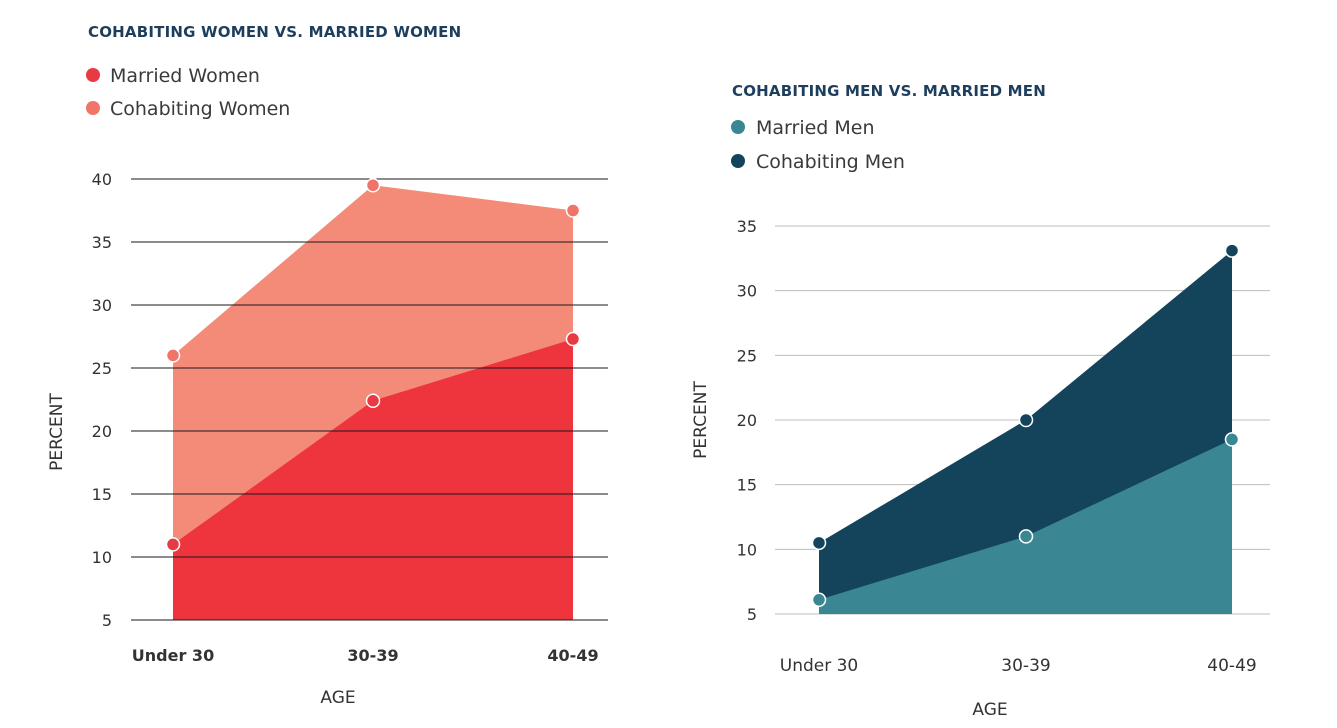 Image resolution: width=1337 pixels, height=728 pixels. What do you see at coordinates (200, 109) in the screenshot?
I see `legend-label-cohabiting-women: Cohabiting Women` at bounding box center [200, 109].